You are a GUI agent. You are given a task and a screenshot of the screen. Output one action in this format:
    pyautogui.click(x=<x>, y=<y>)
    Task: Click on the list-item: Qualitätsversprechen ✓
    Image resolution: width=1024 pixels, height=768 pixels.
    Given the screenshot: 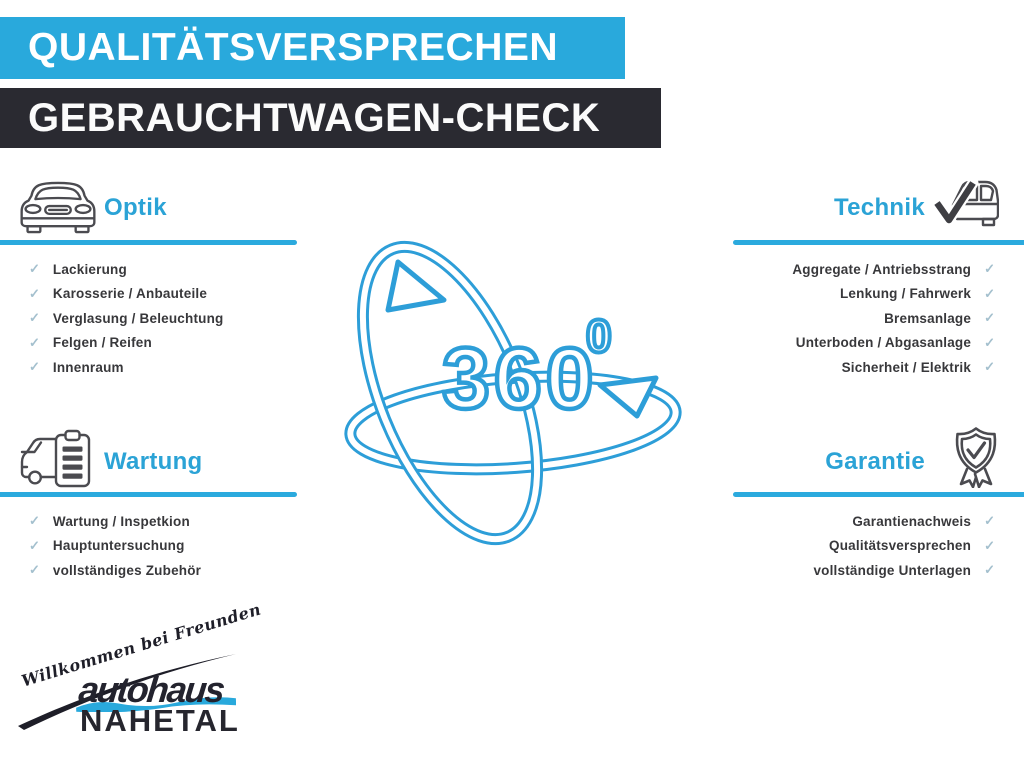 What is the action you would take?
    pyautogui.click(x=912, y=546)
    